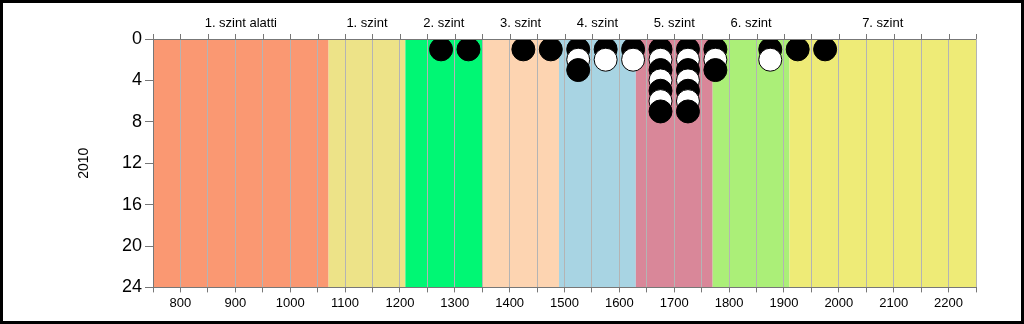  What do you see at coordinates (564, 302) in the screenshot?
I see `x-tick-label: 1500` at bounding box center [564, 302].